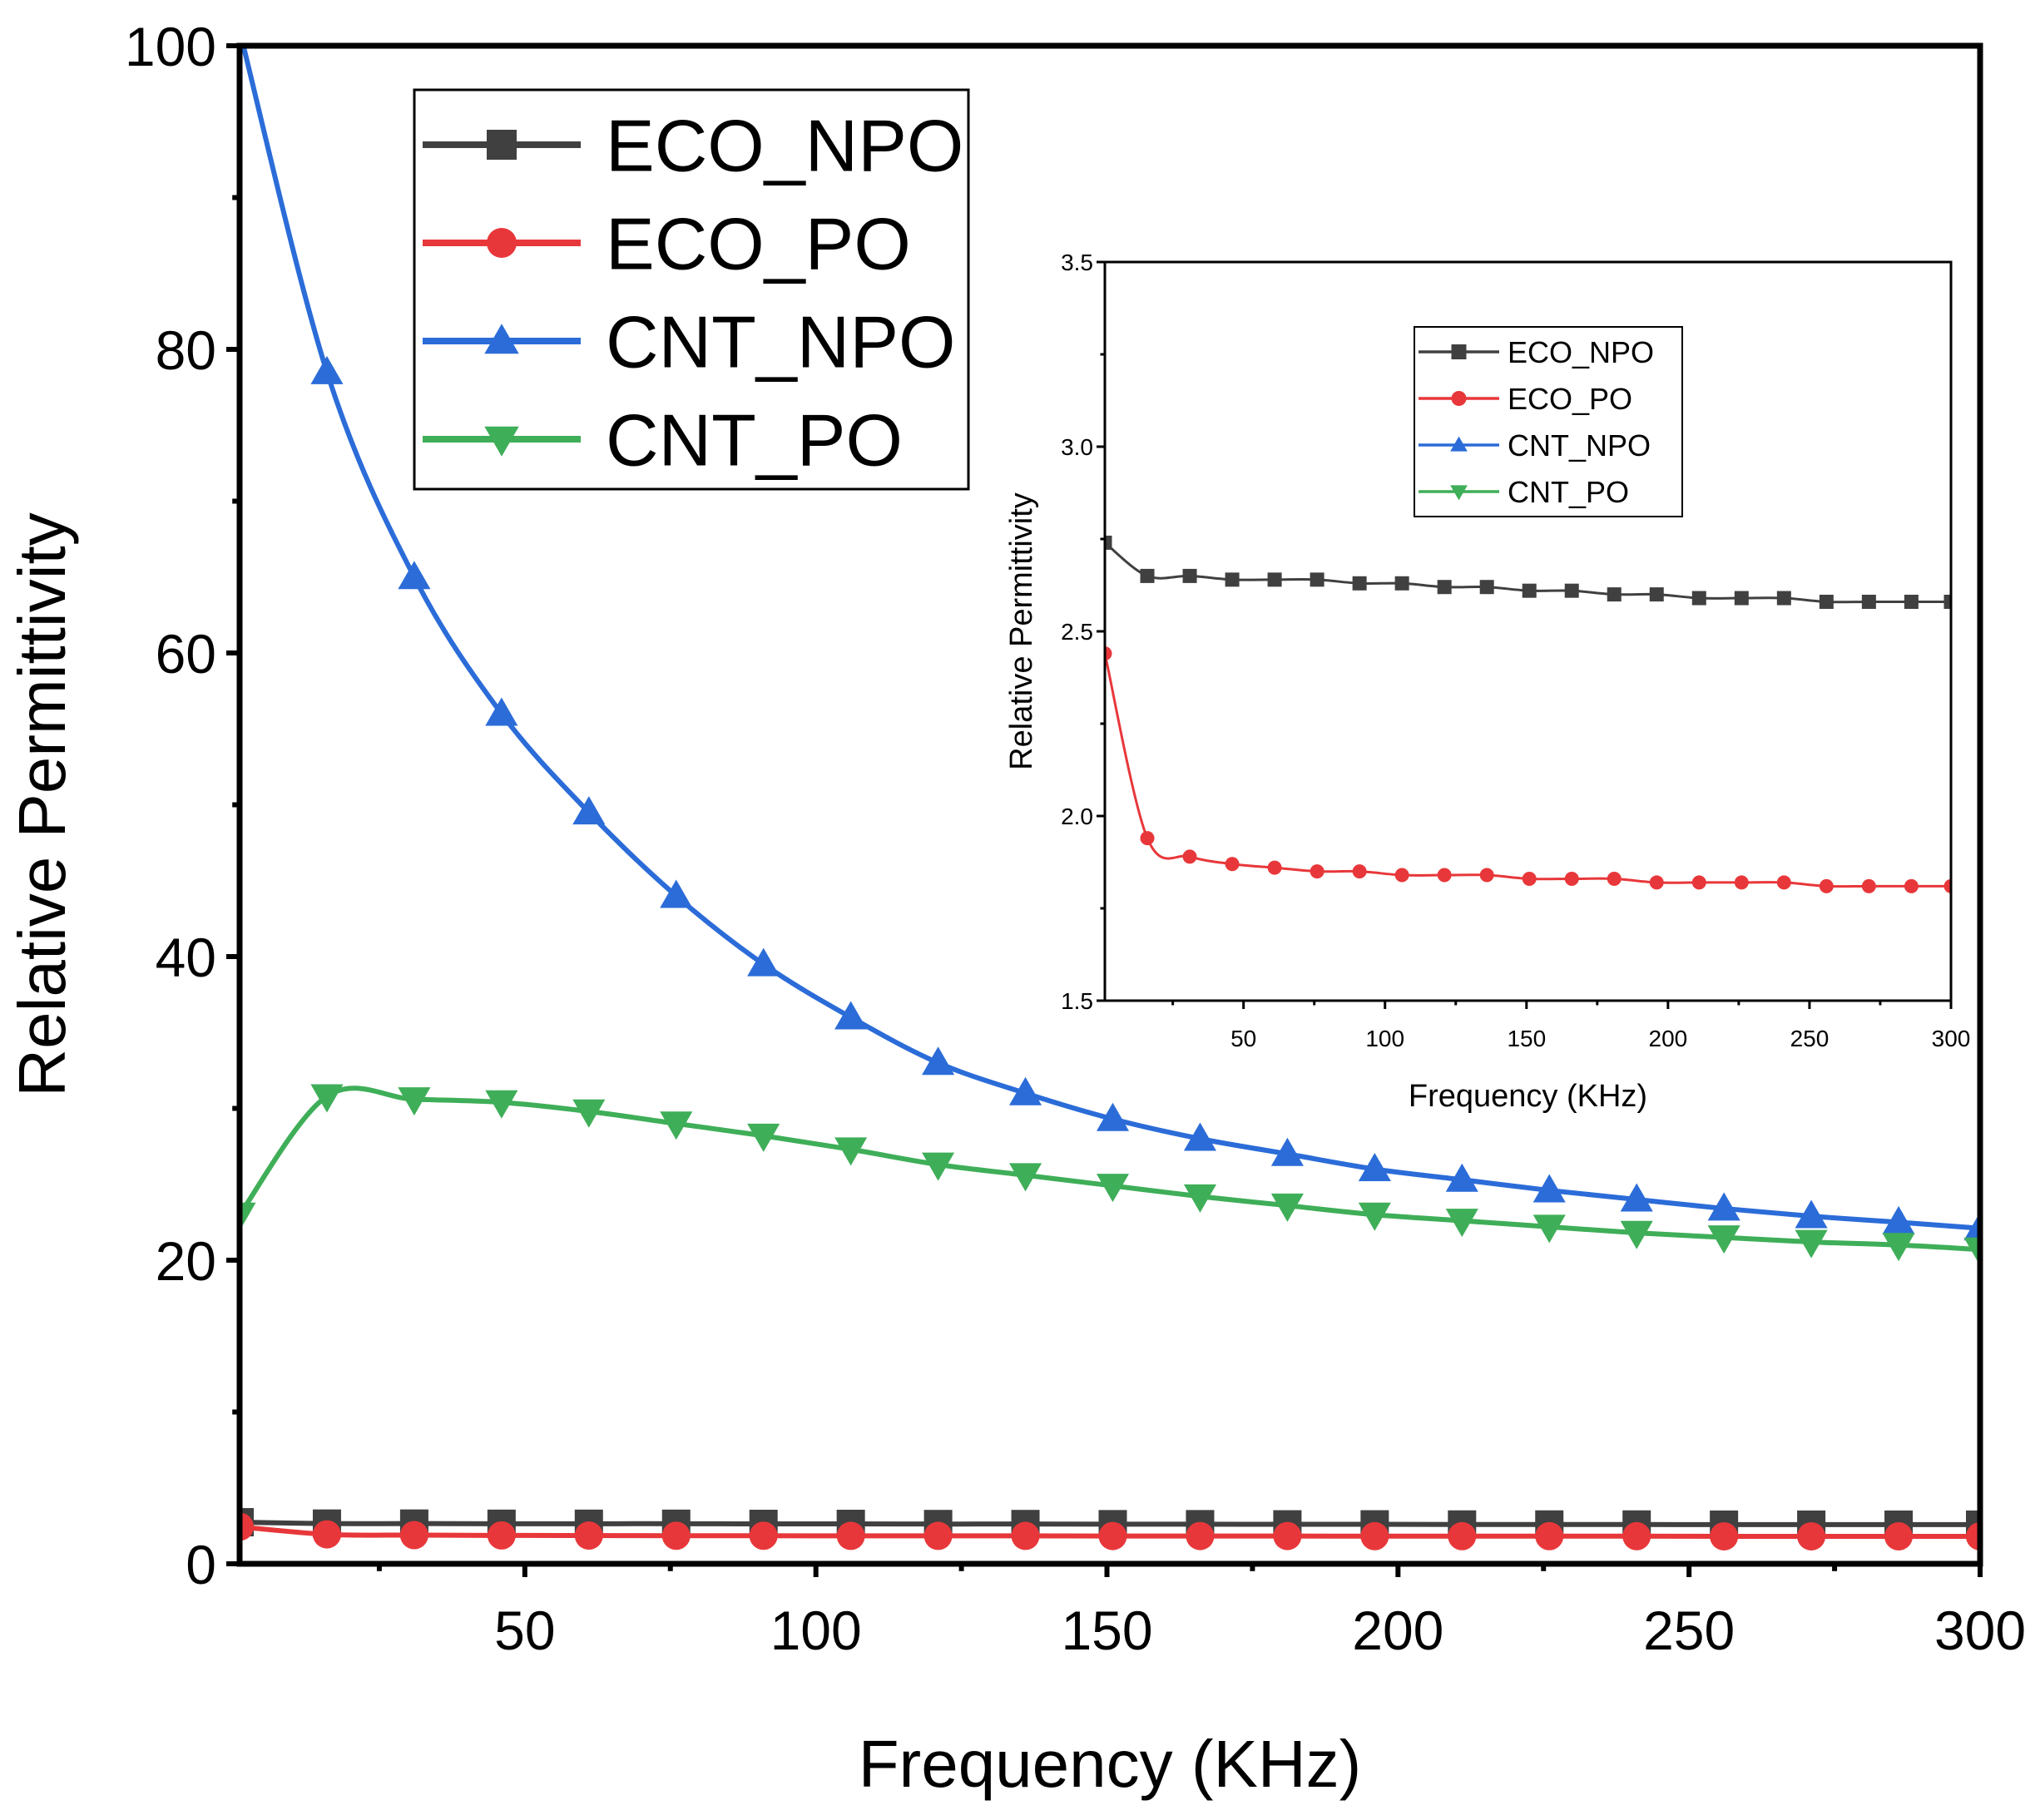 The height and width of the screenshot is (1820, 2040). Describe the element at coordinates (1668, 1038) in the screenshot. I see `inset-x-tick-label-200: 200` at that location.